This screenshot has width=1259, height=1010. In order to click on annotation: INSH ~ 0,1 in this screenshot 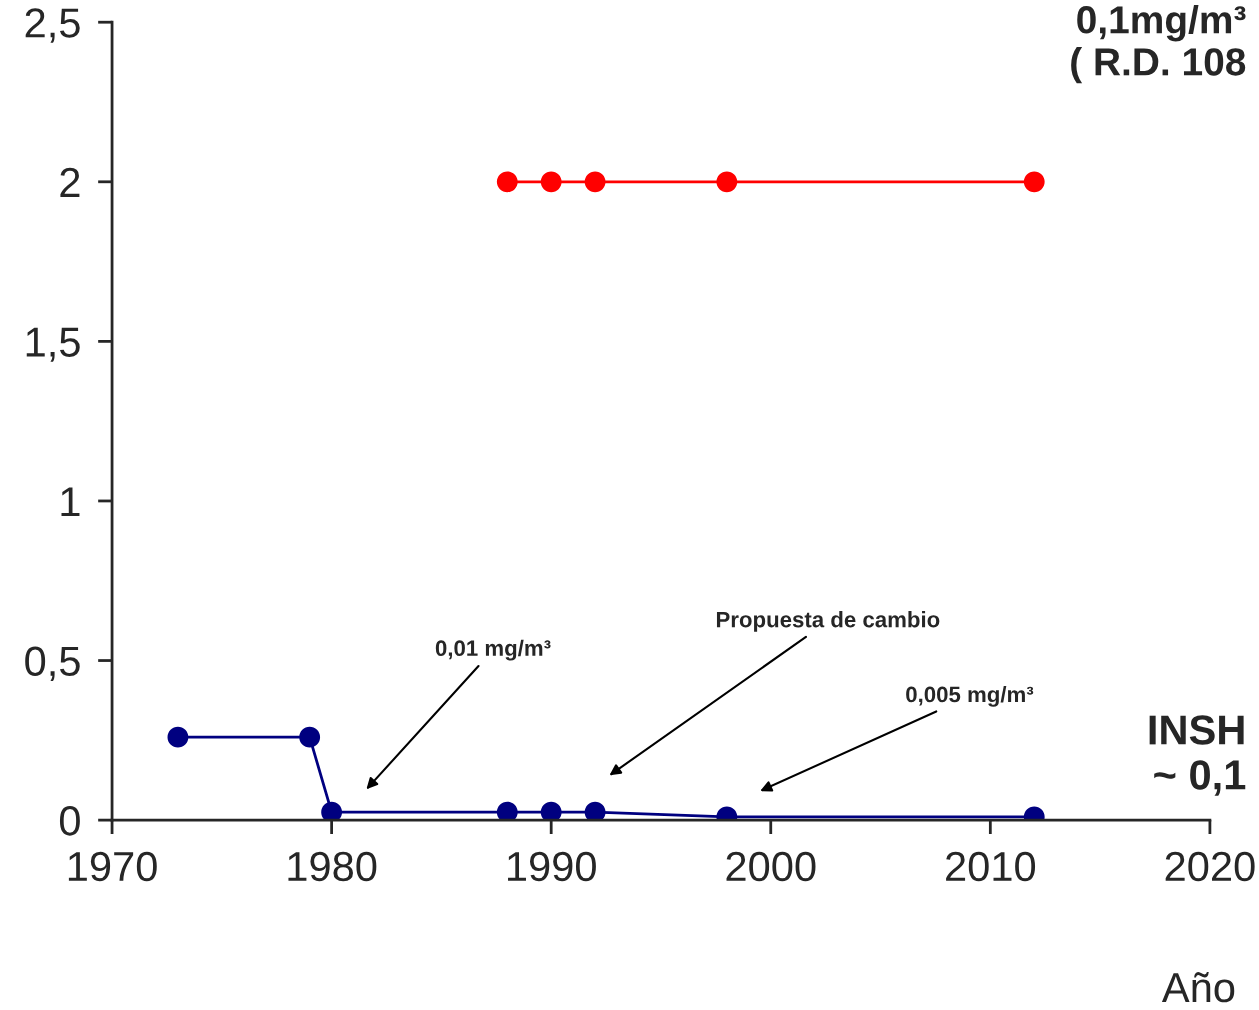, I will do `click(1197, 755)`.